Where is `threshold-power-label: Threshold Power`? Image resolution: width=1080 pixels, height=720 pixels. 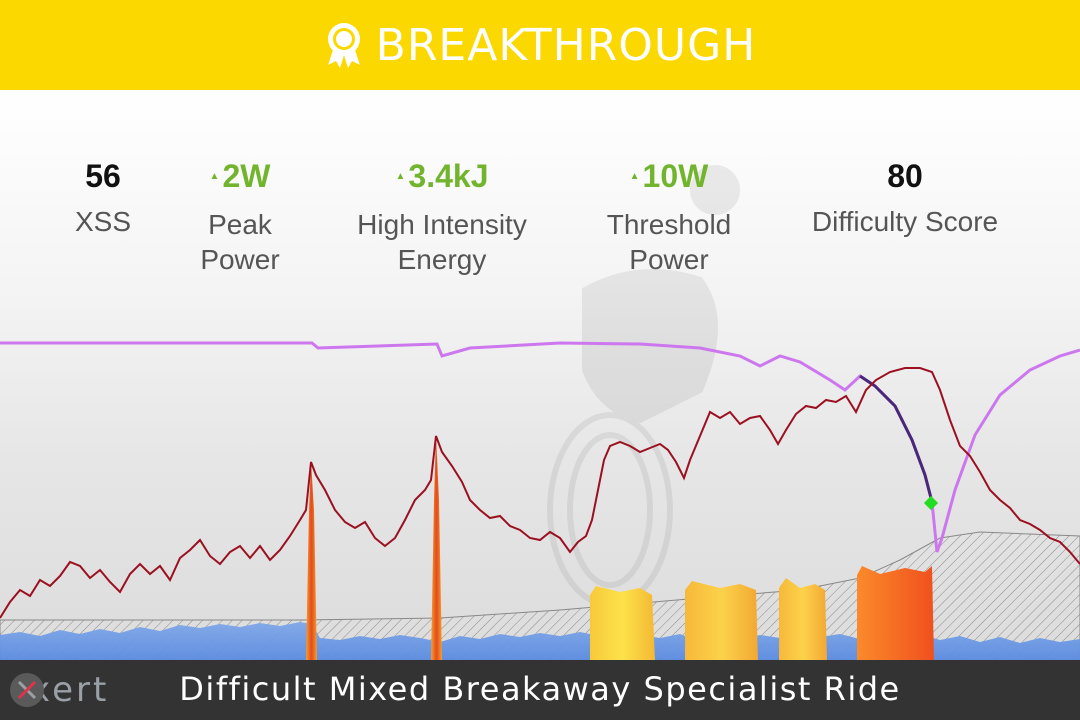 threshold-power-label: Threshold Power is located at coordinates (669, 241).